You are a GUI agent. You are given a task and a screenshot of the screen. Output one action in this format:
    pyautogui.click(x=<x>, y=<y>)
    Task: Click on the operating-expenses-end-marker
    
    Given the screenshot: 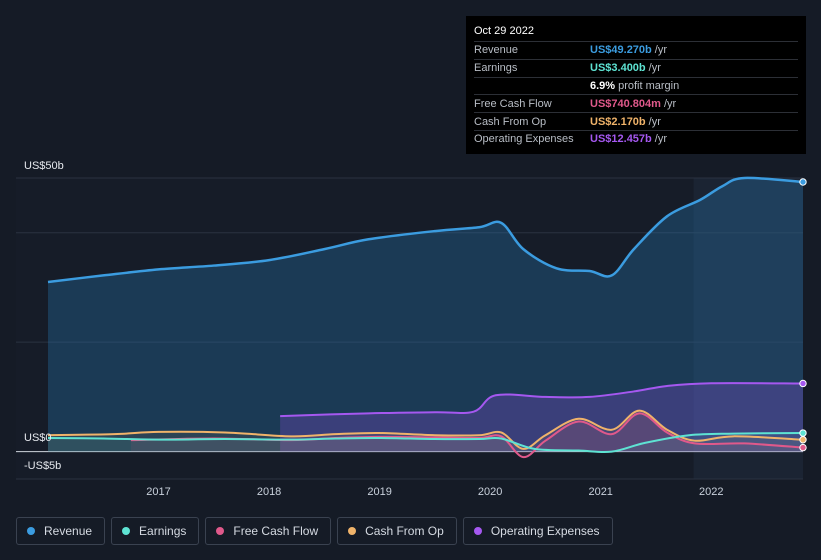 What is the action you would take?
    pyautogui.click(x=803, y=383)
    